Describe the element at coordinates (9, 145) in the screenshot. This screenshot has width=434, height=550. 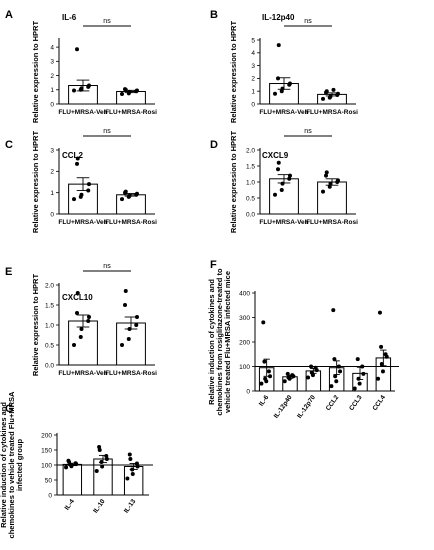
I see `panel-letter: C` at that location.